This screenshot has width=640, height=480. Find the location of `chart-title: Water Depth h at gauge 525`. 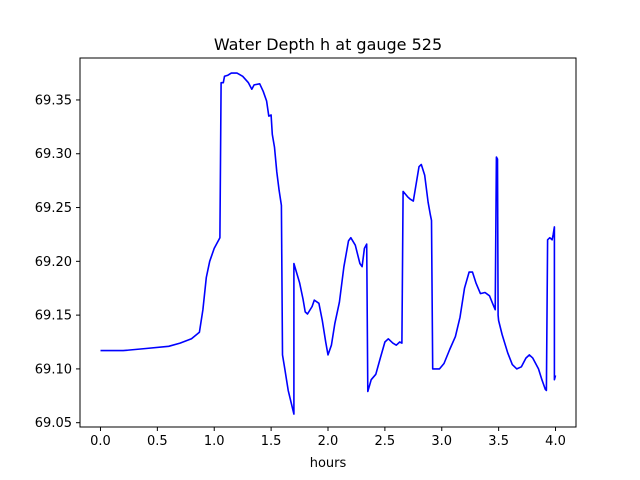

chart-title: Water Depth h at gauge 525 is located at coordinates (328, 44).